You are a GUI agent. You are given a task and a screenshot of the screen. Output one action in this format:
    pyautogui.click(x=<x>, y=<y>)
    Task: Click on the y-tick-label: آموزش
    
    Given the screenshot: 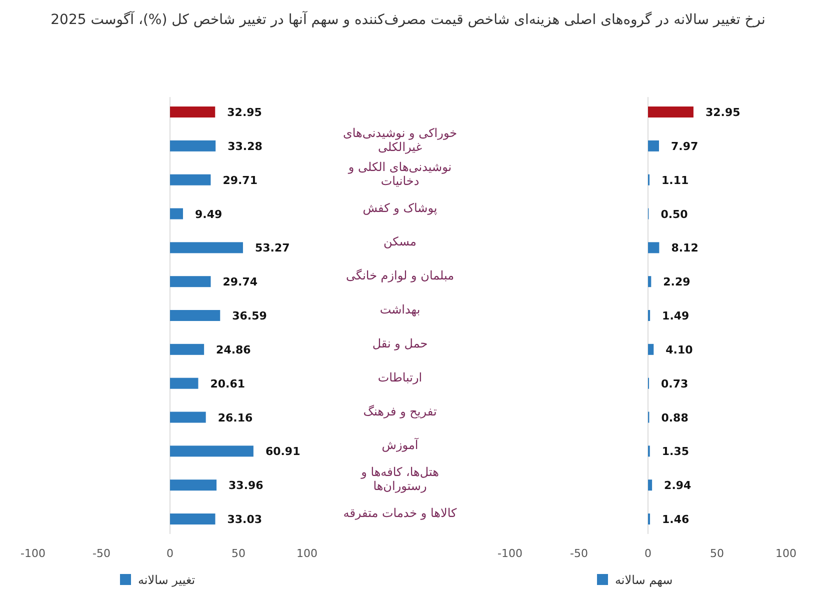 What is the action you would take?
    pyautogui.click(x=400, y=444)
    